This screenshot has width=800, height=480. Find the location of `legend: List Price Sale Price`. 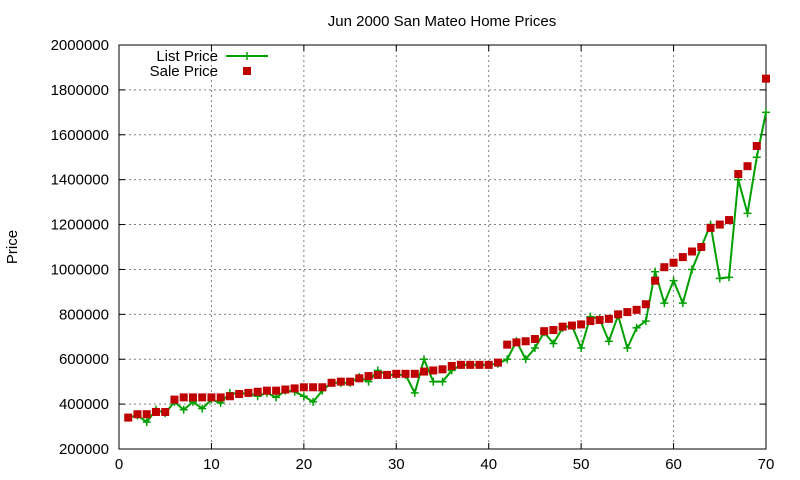

legend: List Price Sale Price is located at coordinates (209, 64).